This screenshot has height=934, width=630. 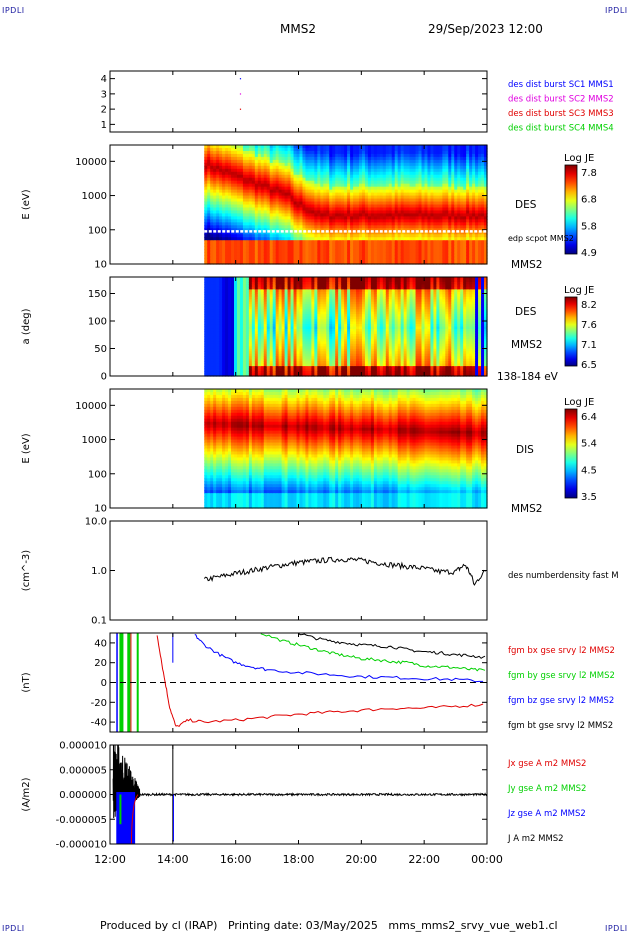 What do you see at coordinates (589, 200) in the screenshot?
I see `colorbar-tick-label: 6.8` at bounding box center [589, 200].